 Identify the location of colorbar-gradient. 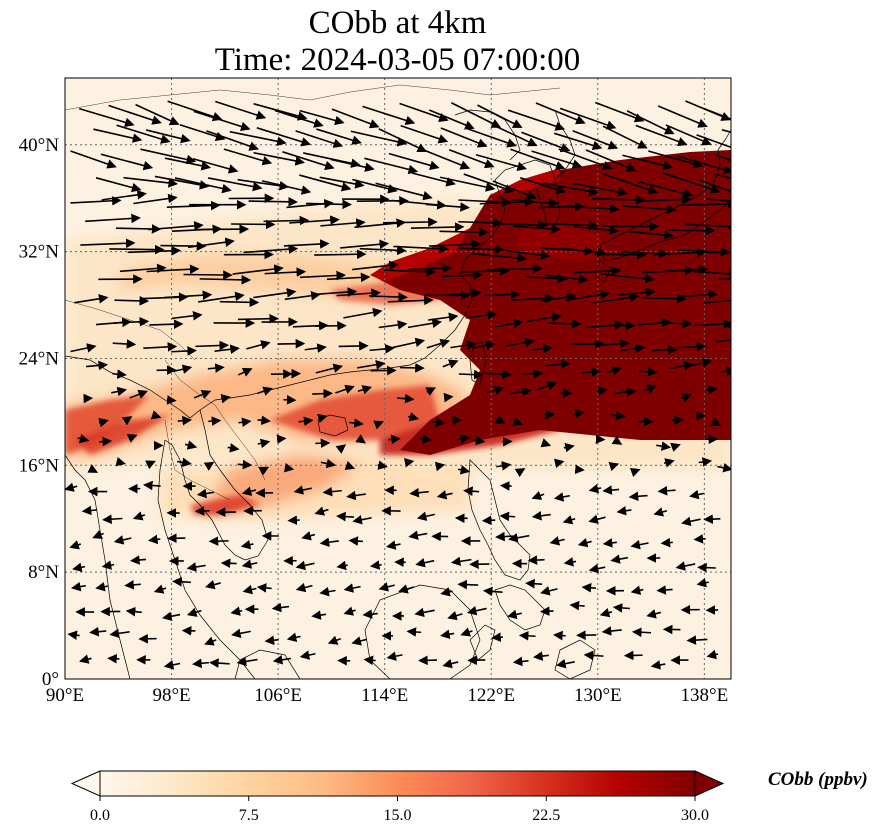
(397, 783).